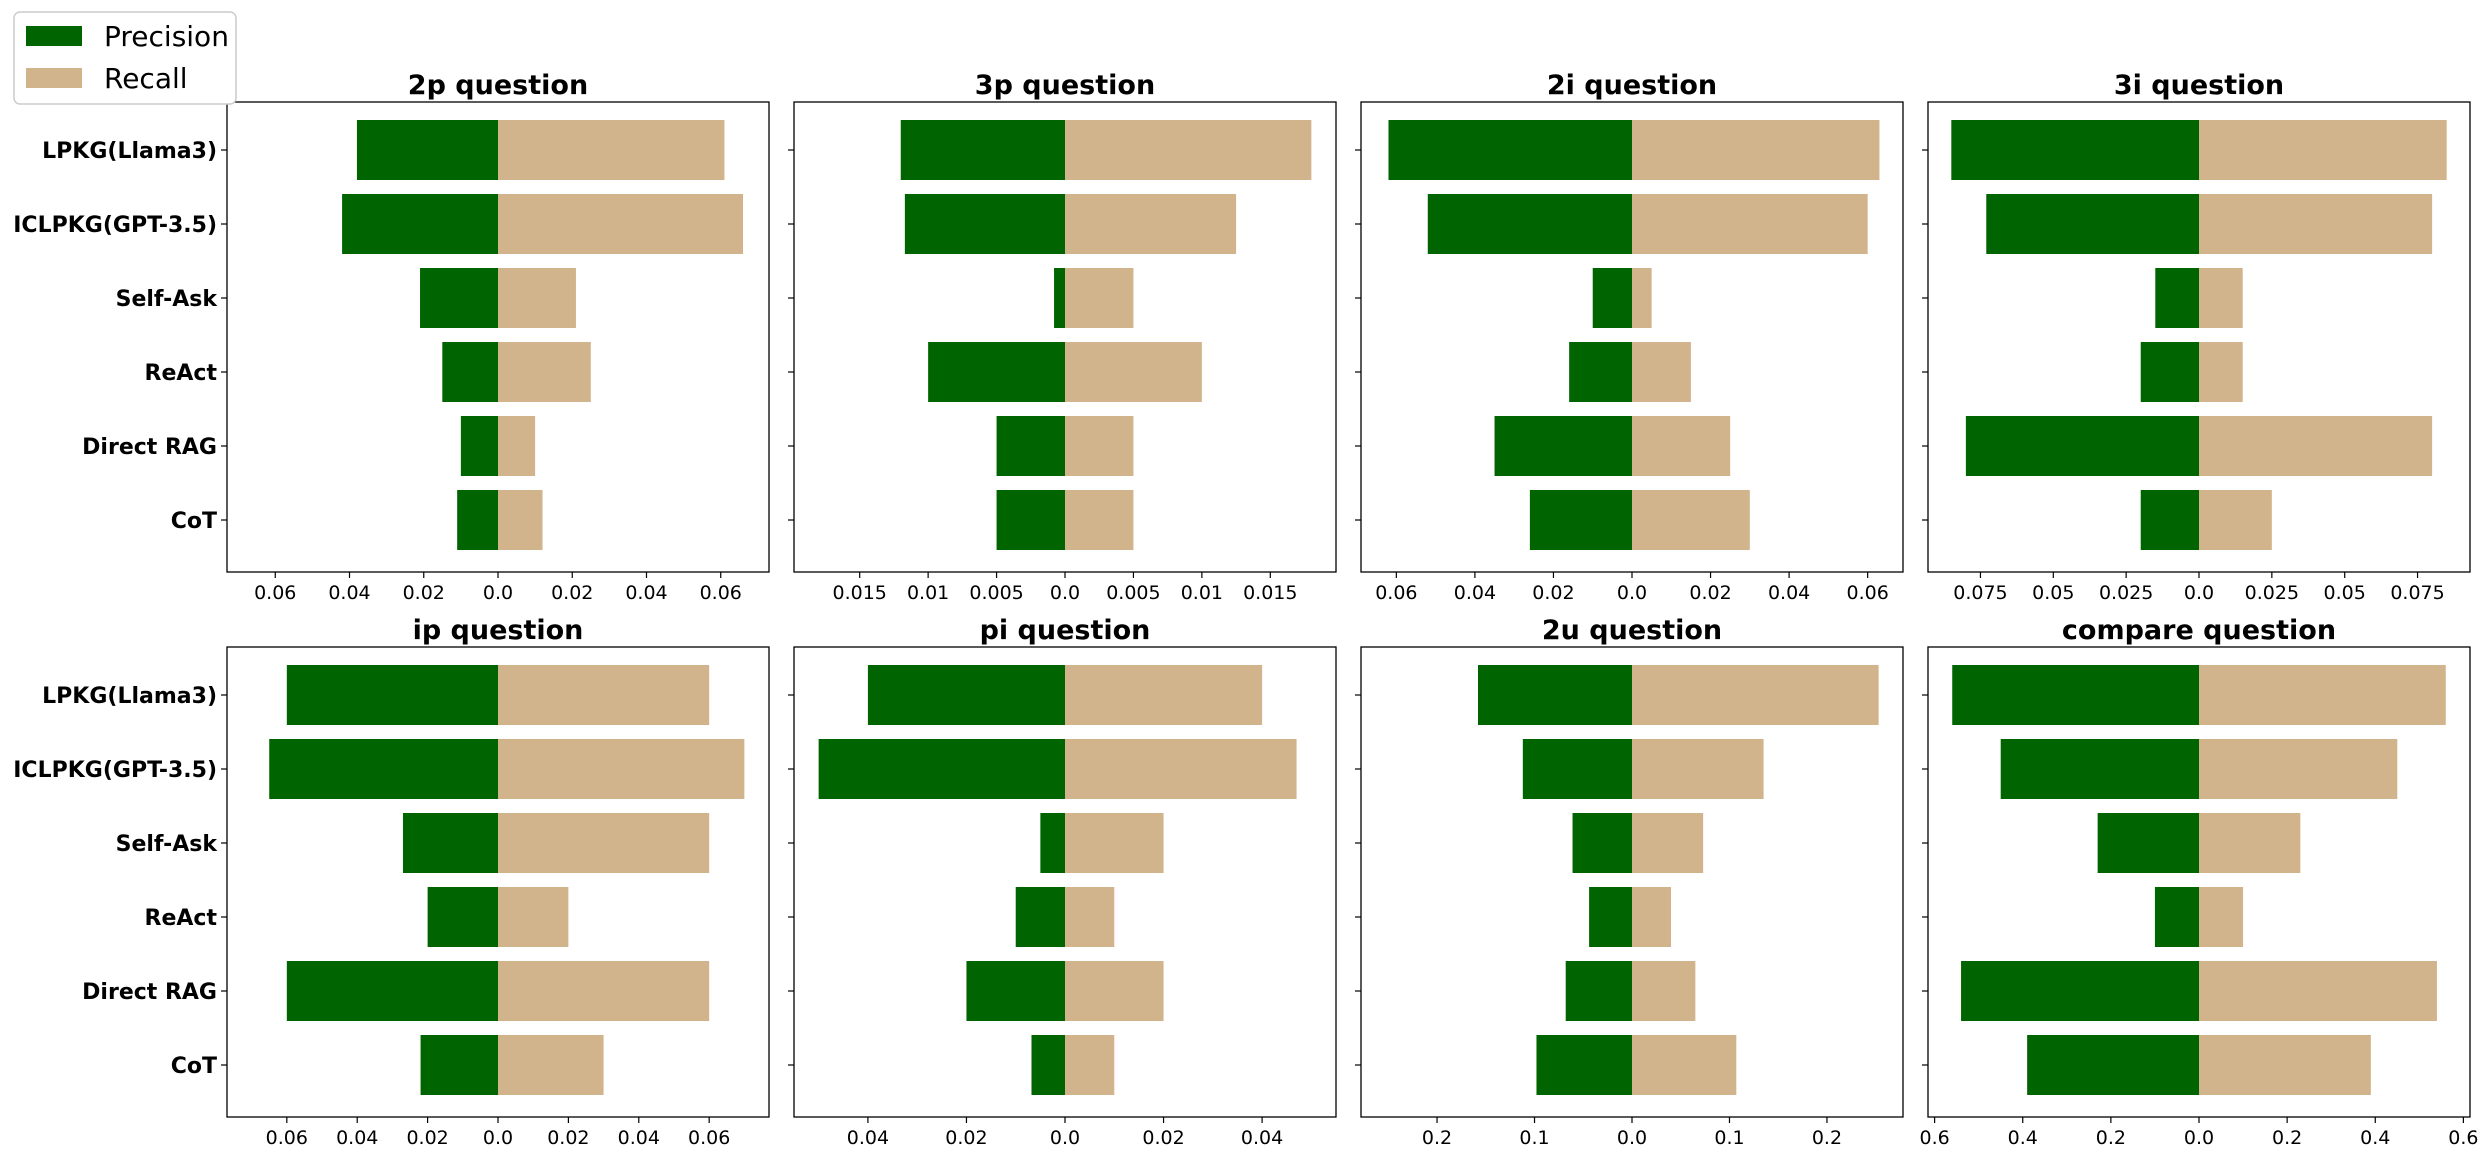  Describe the element at coordinates (859, 593) in the screenshot. I see `xtick-label-3p-question-0: 0.015` at that location.